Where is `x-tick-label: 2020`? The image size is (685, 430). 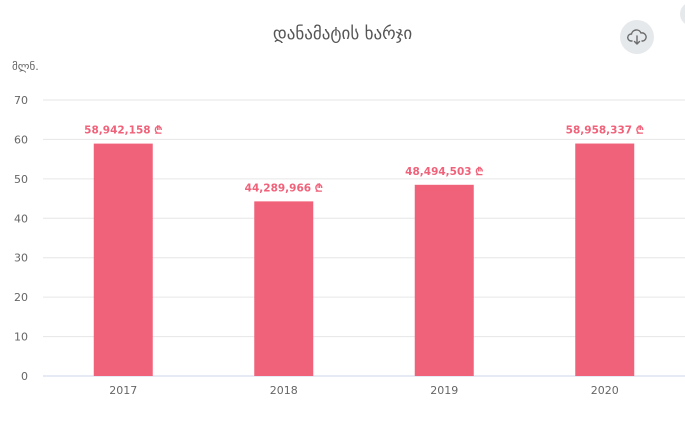
x-tick-label: 2020 is located at coordinates (605, 390).